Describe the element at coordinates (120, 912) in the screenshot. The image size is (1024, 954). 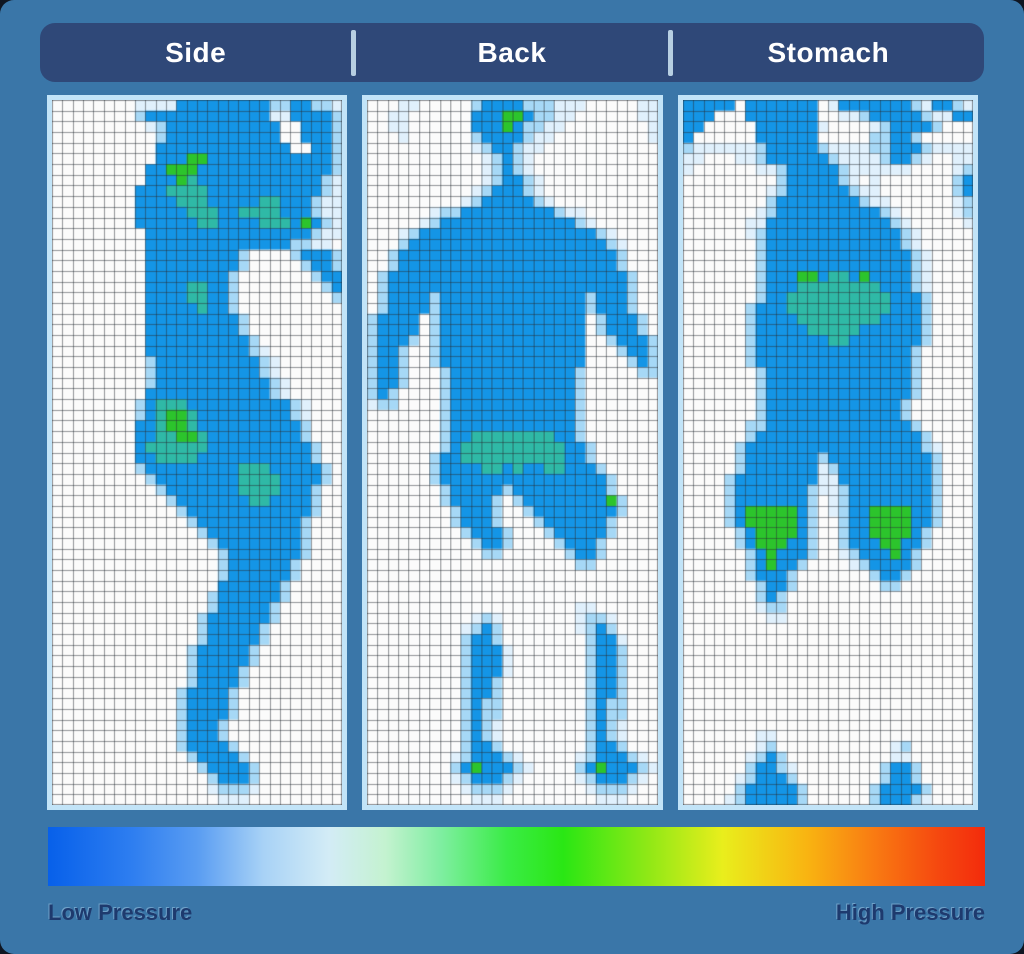
I see `low-pressure-label: Low Pressure` at that location.